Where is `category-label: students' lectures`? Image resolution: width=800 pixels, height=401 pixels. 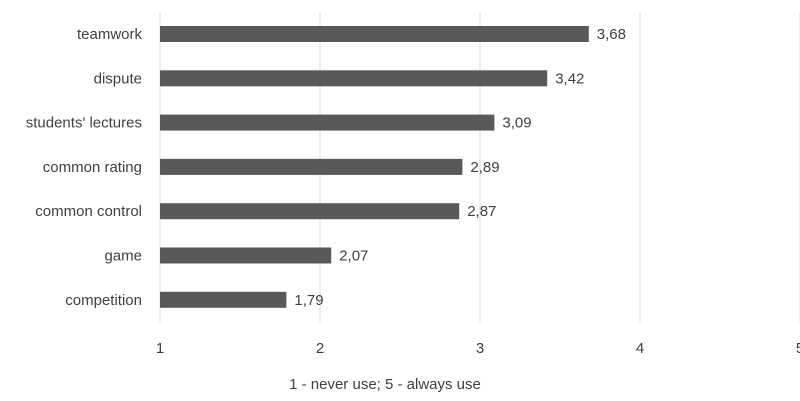
category-label: students' lectures is located at coordinates (84, 123).